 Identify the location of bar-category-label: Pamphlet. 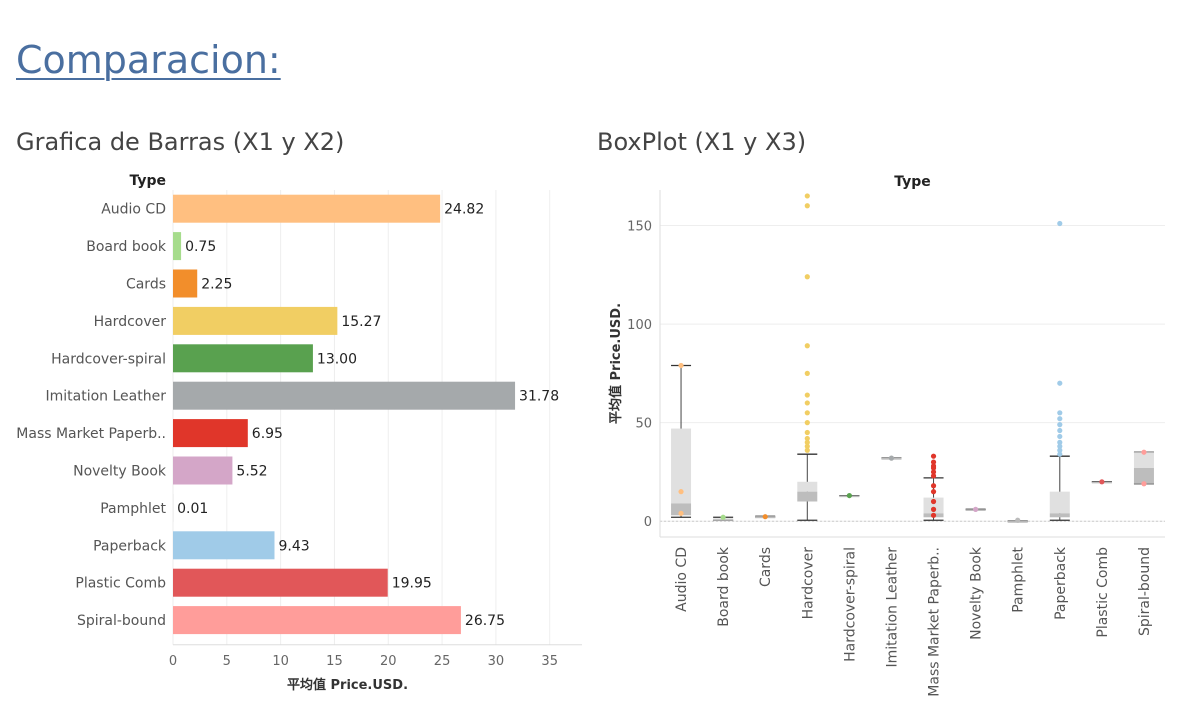
(133, 509).